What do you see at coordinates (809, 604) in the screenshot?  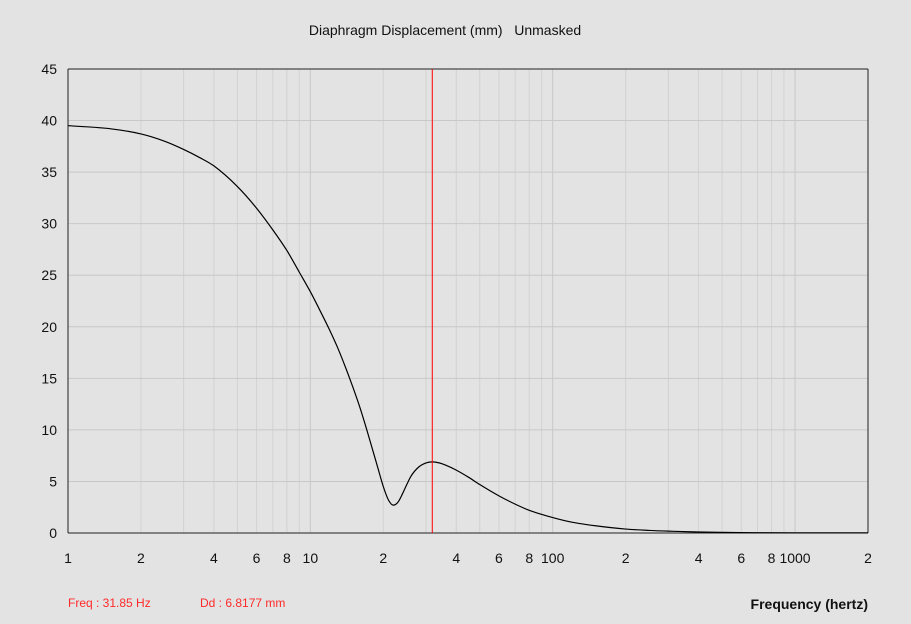 I see `x-axis-label: Frequency (hertz)` at bounding box center [809, 604].